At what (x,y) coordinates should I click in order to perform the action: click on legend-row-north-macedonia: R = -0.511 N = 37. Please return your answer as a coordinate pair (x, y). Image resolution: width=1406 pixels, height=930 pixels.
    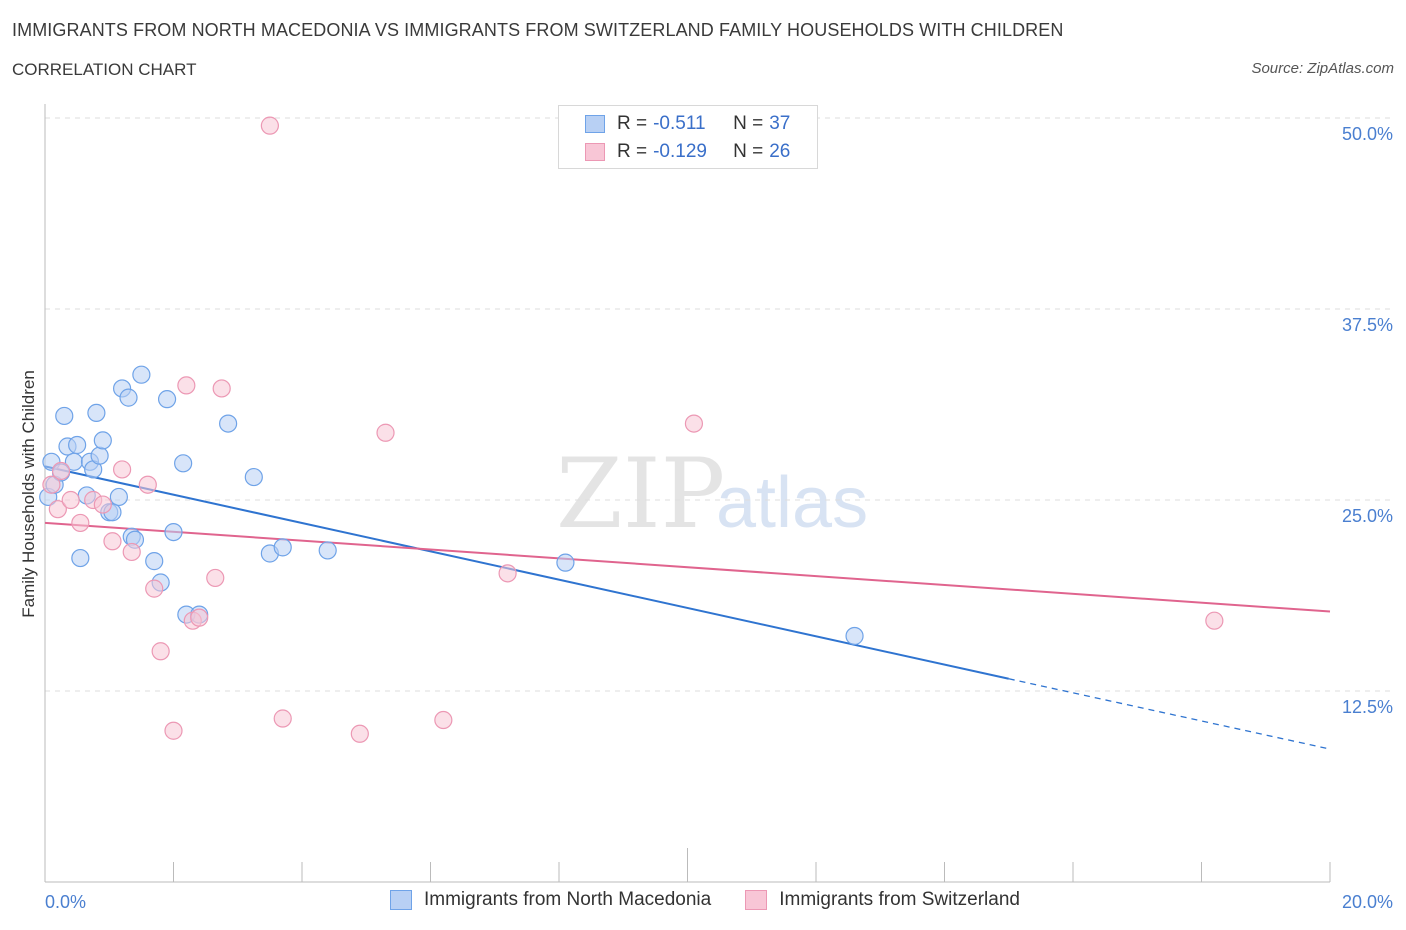
    Looking at the image, I should click on (687, 124).